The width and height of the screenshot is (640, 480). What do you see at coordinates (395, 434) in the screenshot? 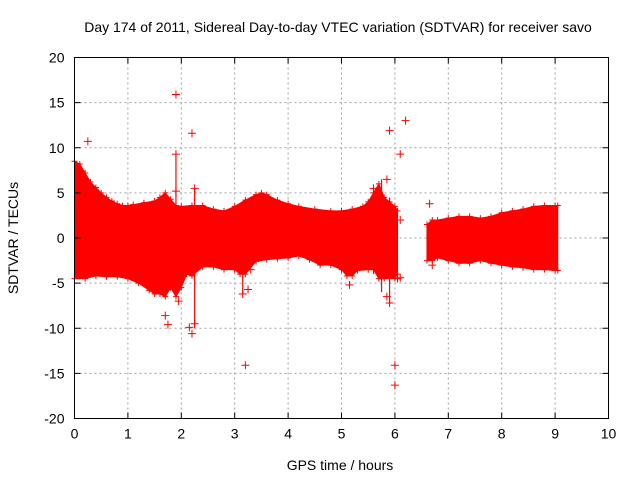
I see `x-tick-label: 6` at bounding box center [395, 434].